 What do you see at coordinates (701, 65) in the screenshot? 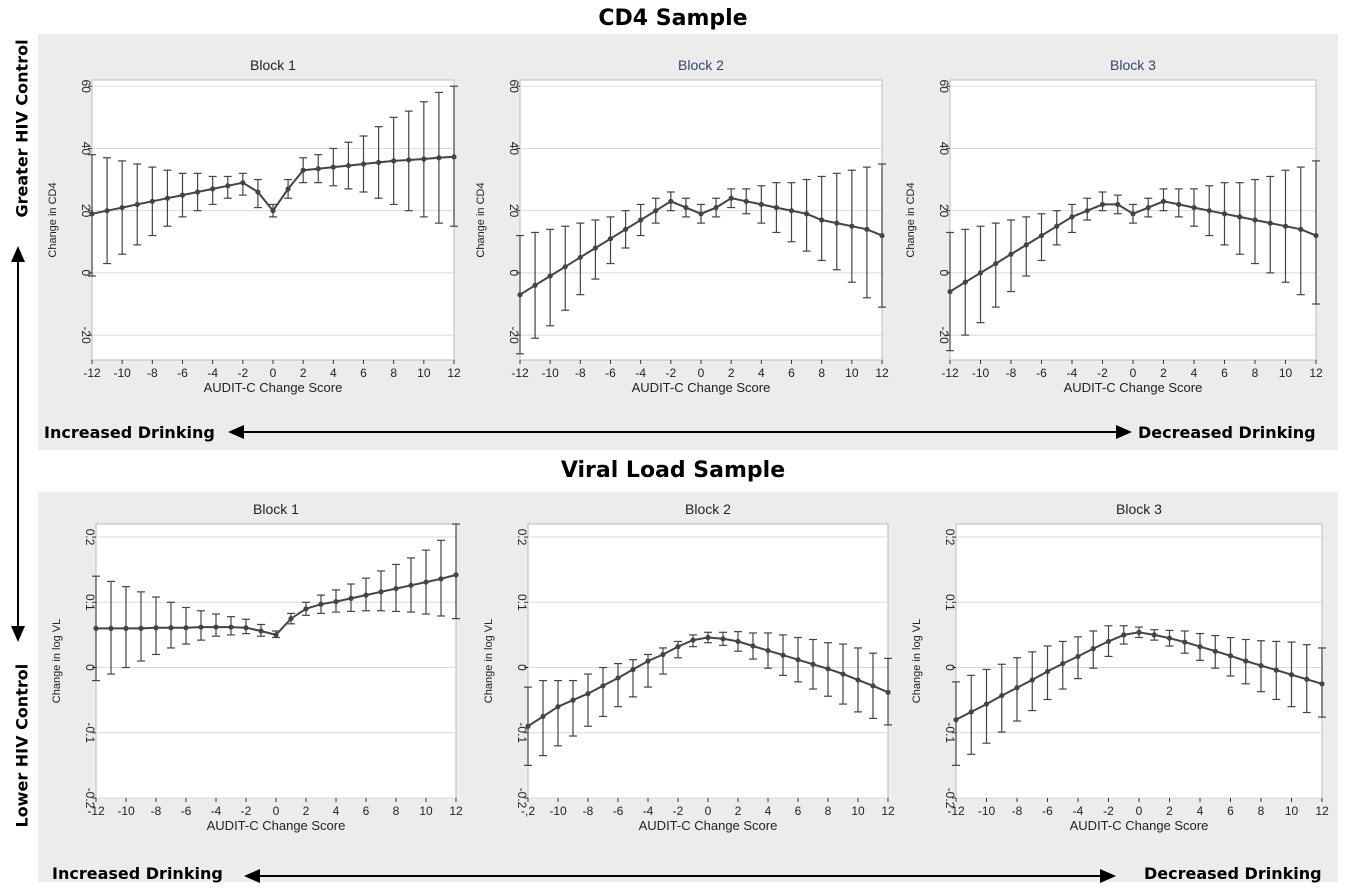
I see `chart-title: Block 2` at bounding box center [701, 65].